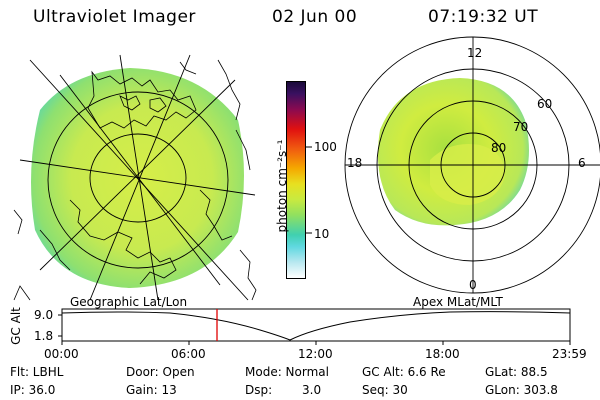 This screenshot has width=600, height=400. Describe the element at coordinates (296, 180) in the screenshot. I see `colorbar-gradient` at that location.